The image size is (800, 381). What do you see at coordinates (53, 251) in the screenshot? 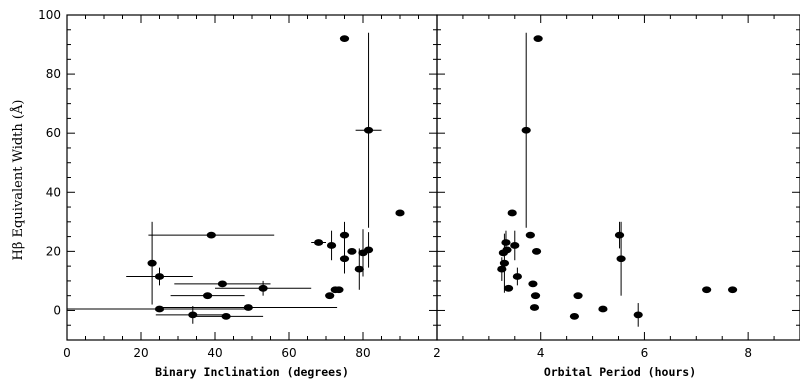
I see `left-y-tick-label: 20` at bounding box center [53, 251].